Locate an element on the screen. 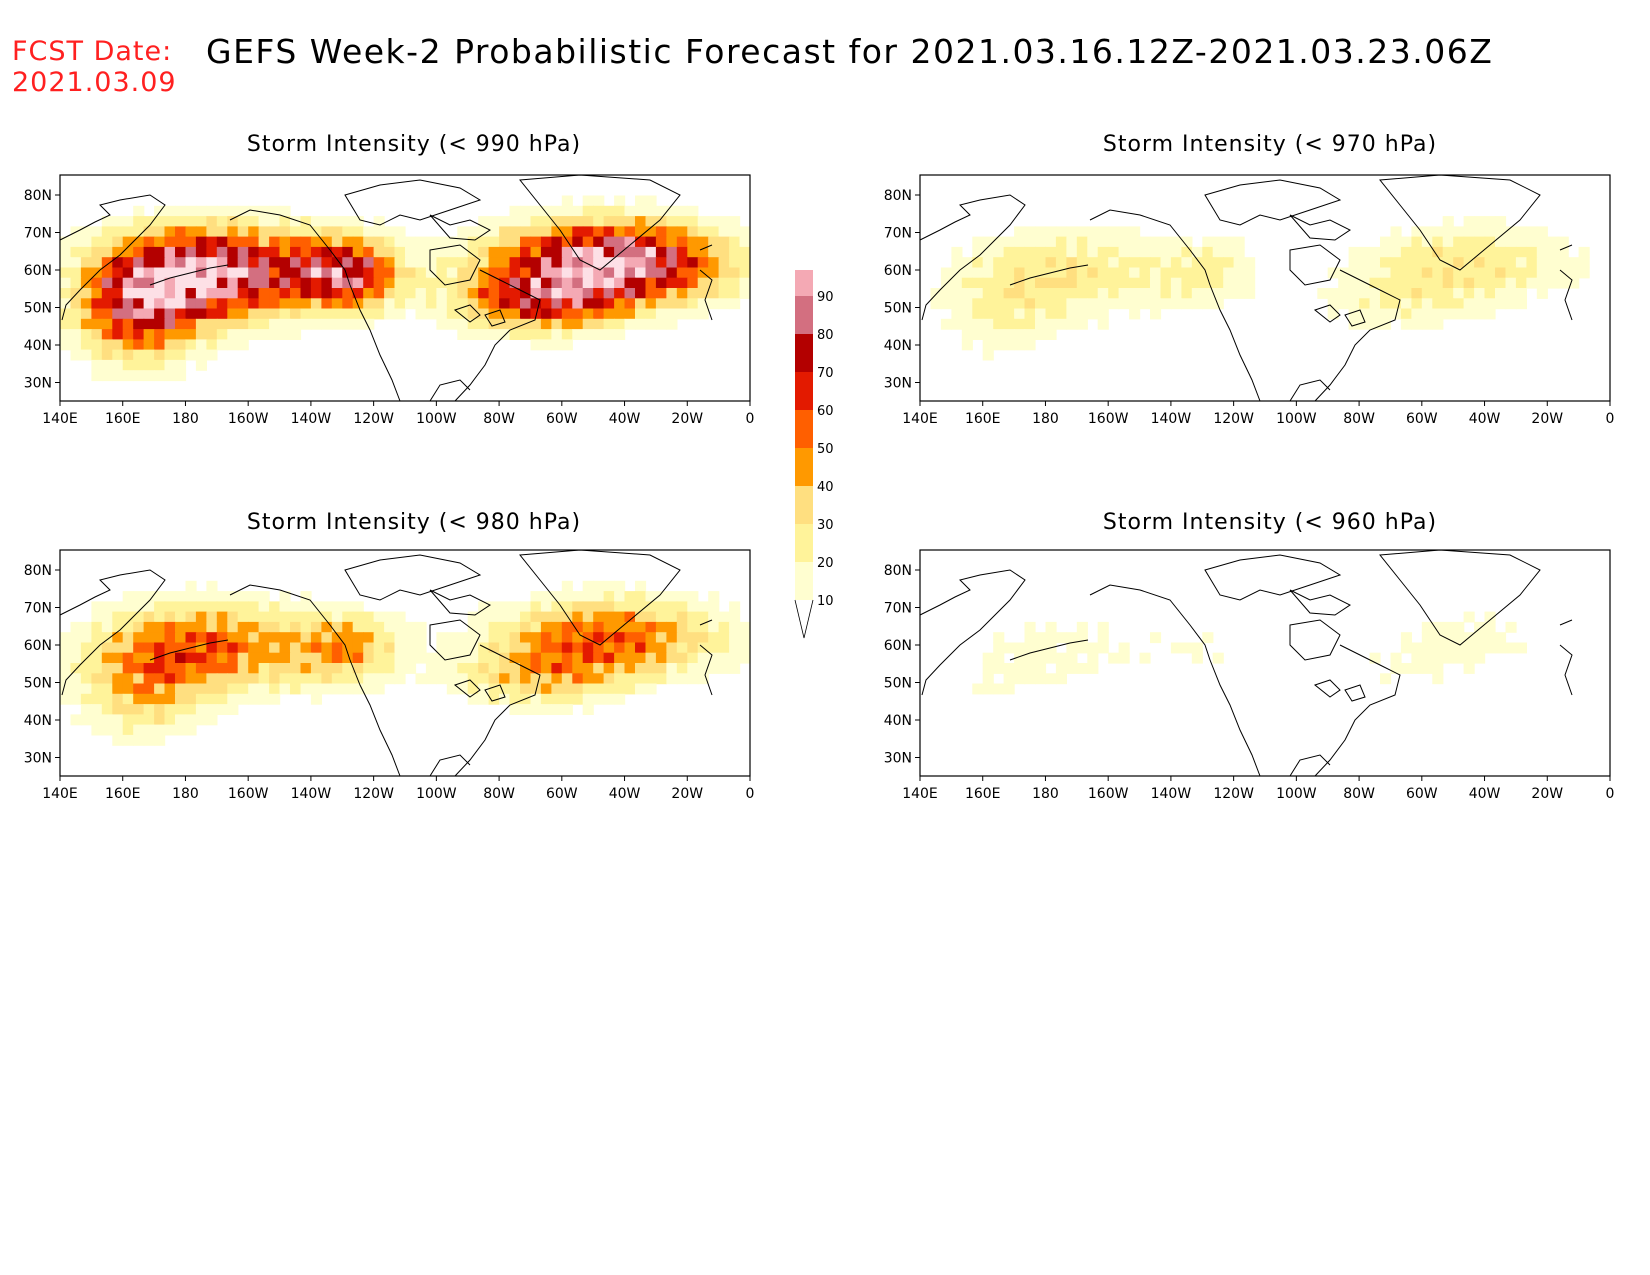  colorbar-bottom-arrow is located at coordinates (804, 619).